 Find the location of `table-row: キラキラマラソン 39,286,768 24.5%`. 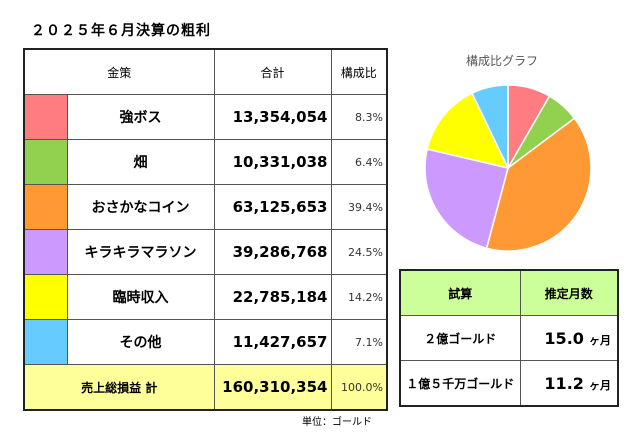

table-row: キラキラマラソン 39,286,768 24.5% is located at coordinates (205, 252).